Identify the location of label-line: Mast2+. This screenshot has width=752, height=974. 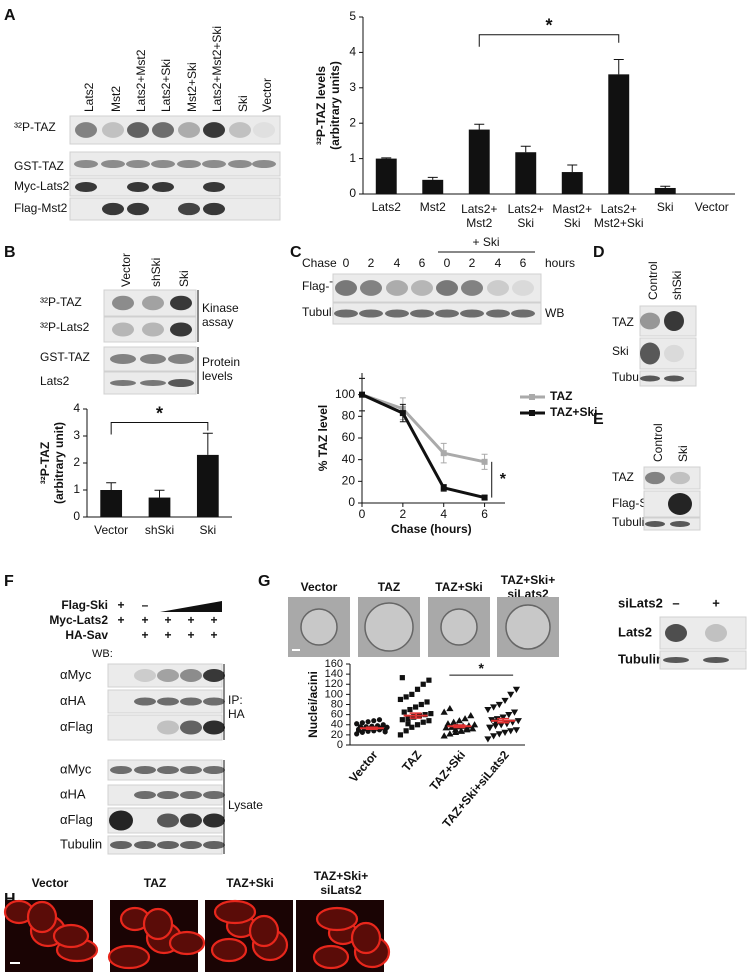
(572, 209).